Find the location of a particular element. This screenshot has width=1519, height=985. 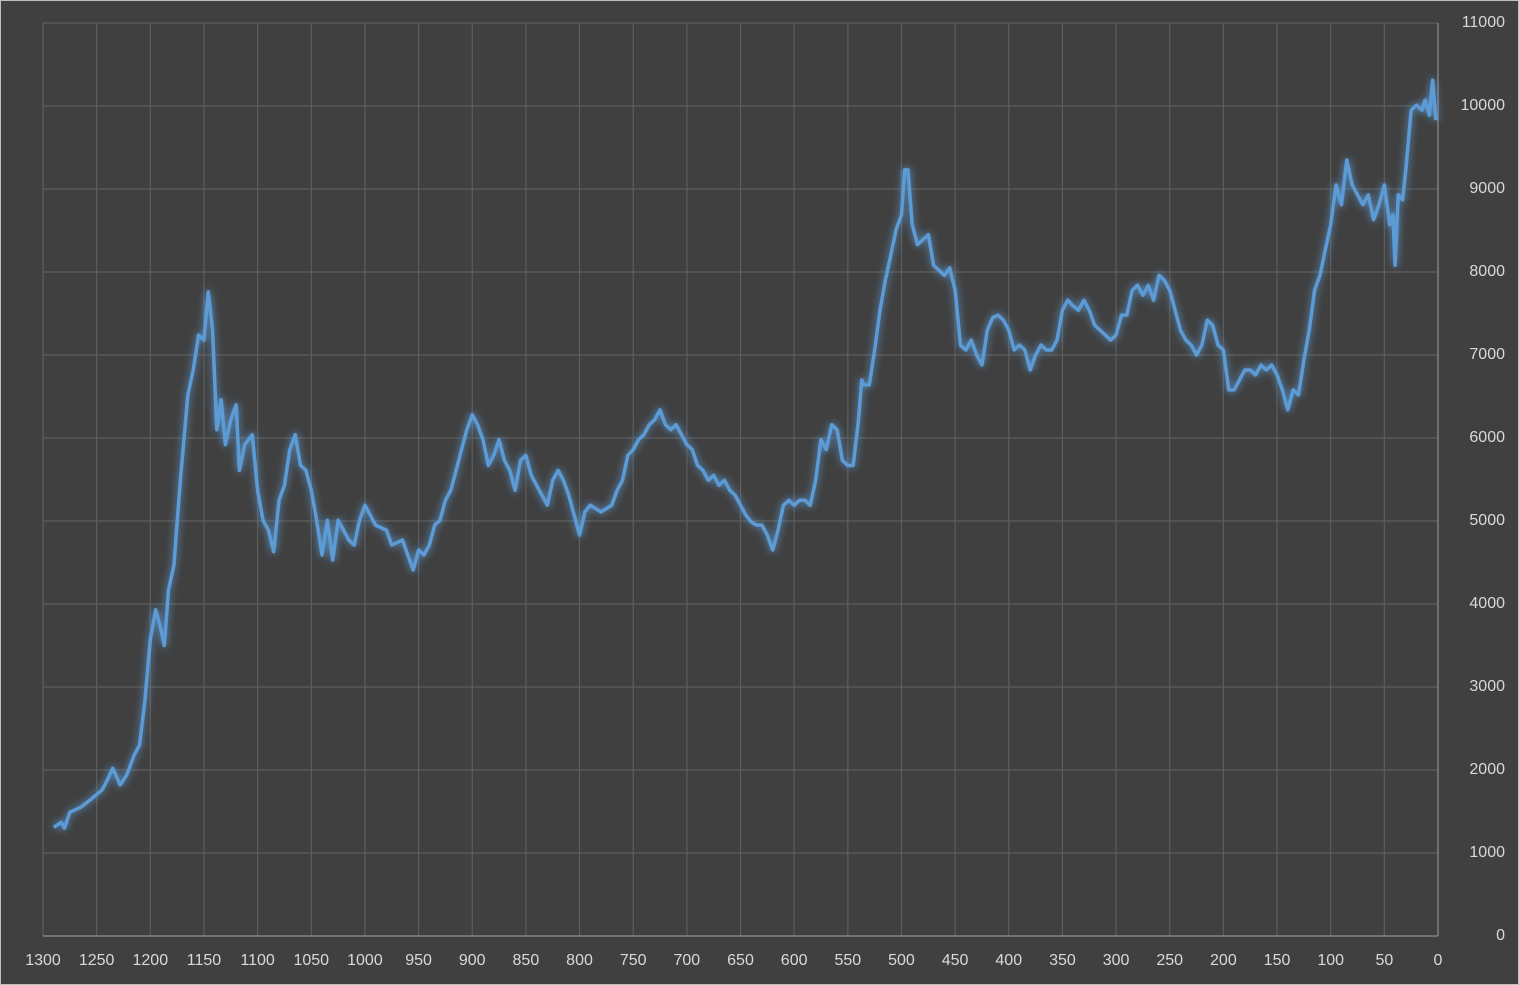

y-tick-label: 8000 is located at coordinates (1487, 271).